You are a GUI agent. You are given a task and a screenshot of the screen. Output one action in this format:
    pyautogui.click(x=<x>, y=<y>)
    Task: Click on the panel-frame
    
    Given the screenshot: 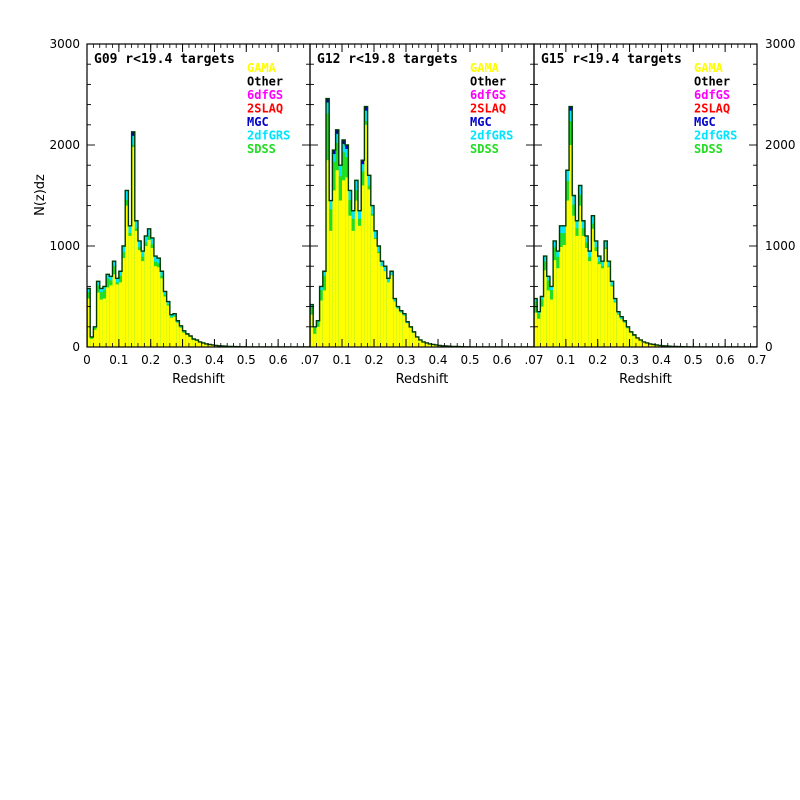 What is the action you would take?
    pyautogui.click(x=645, y=195)
    